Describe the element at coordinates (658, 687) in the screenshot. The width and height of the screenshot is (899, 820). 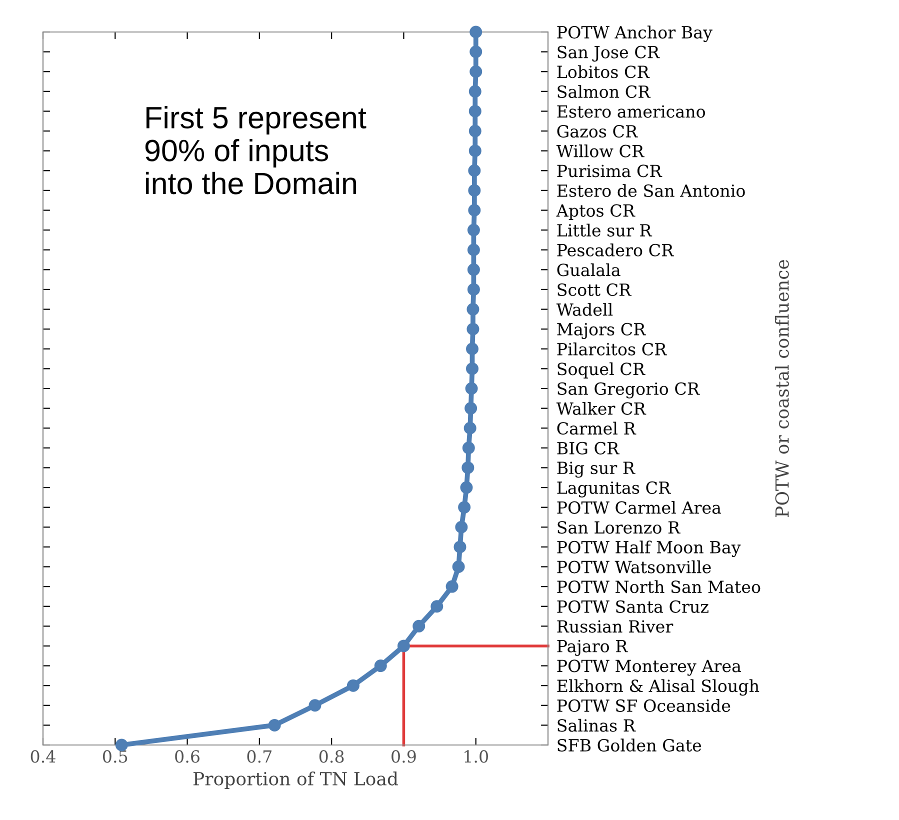
I see `y-tick-label: Elkhorn & Alisal Slough` at that location.